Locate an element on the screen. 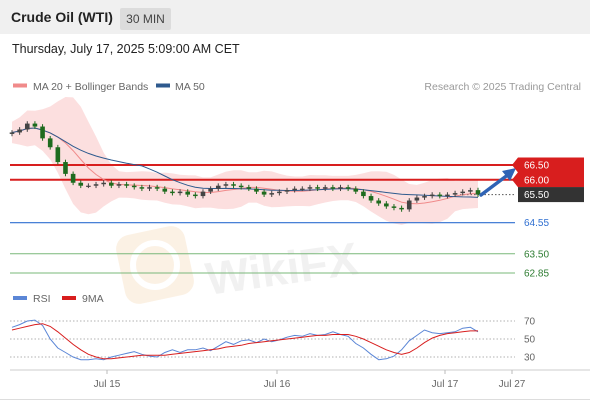  rsi-panel: 70 50 30 is located at coordinates (273, 340).